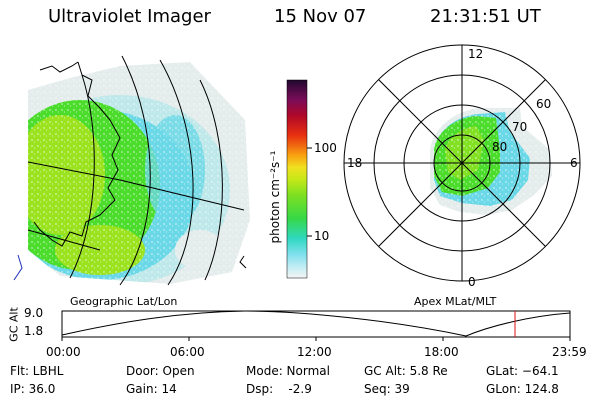  What do you see at coordinates (455, 301) in the screenshot?
I see `right-panel-caption: Apex MLat/MLT` at bounding box center [455, 301].